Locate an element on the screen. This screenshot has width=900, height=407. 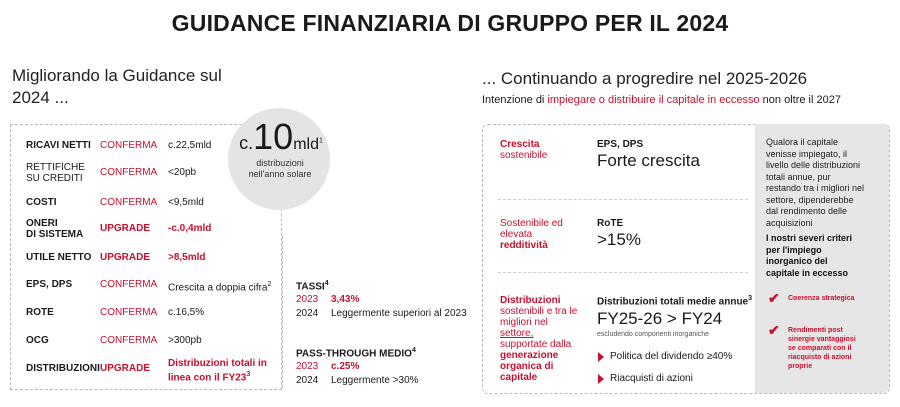
divider is located at coordinates (282, 312).